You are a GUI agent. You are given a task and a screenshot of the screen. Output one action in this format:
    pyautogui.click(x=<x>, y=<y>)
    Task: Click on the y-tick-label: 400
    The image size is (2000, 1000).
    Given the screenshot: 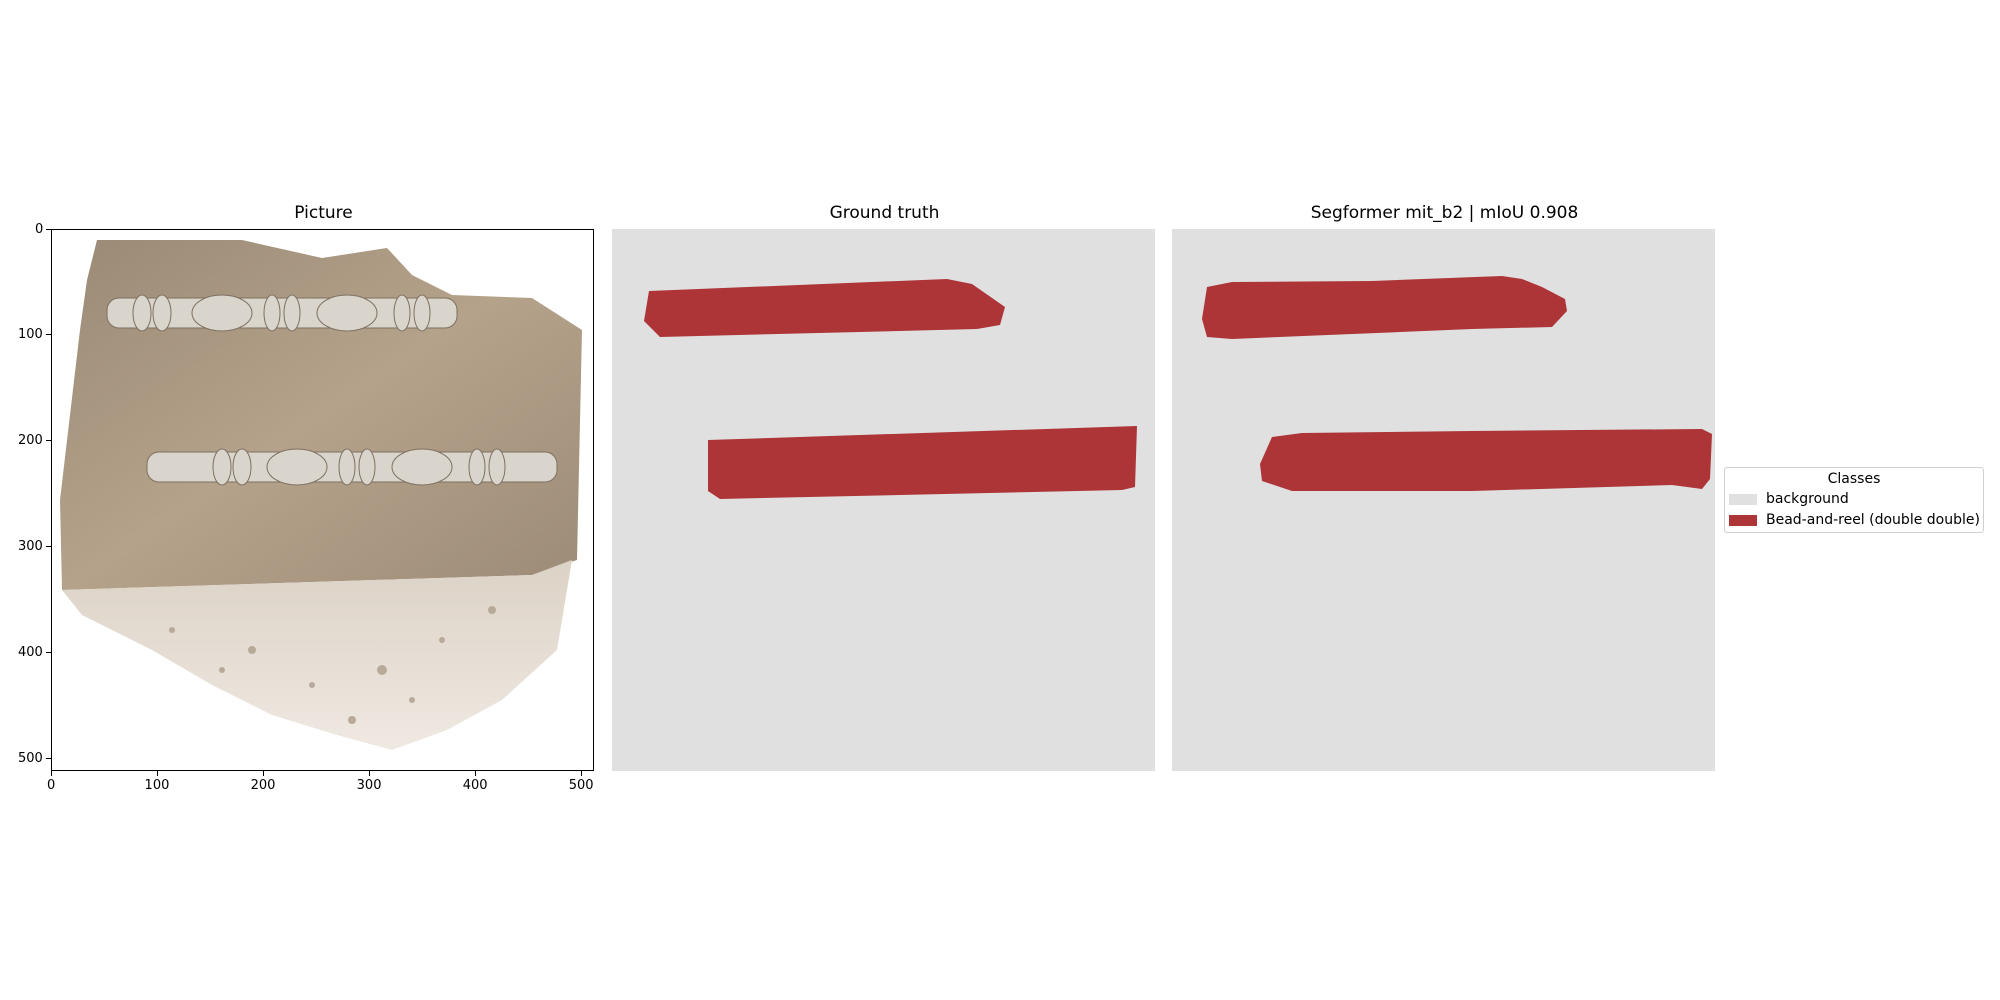 What is the action you would take?
    pyautogui.click(x=30, y=652)
    